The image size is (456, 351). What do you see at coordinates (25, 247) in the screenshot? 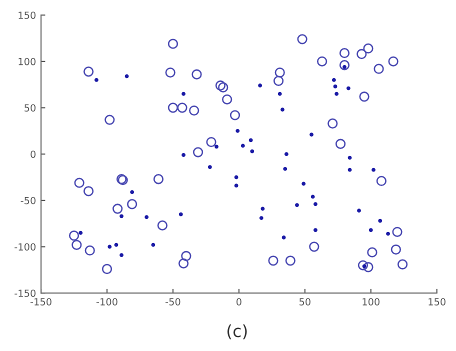
I see `y-tick-label: -100` at bounding box center [25, 247].